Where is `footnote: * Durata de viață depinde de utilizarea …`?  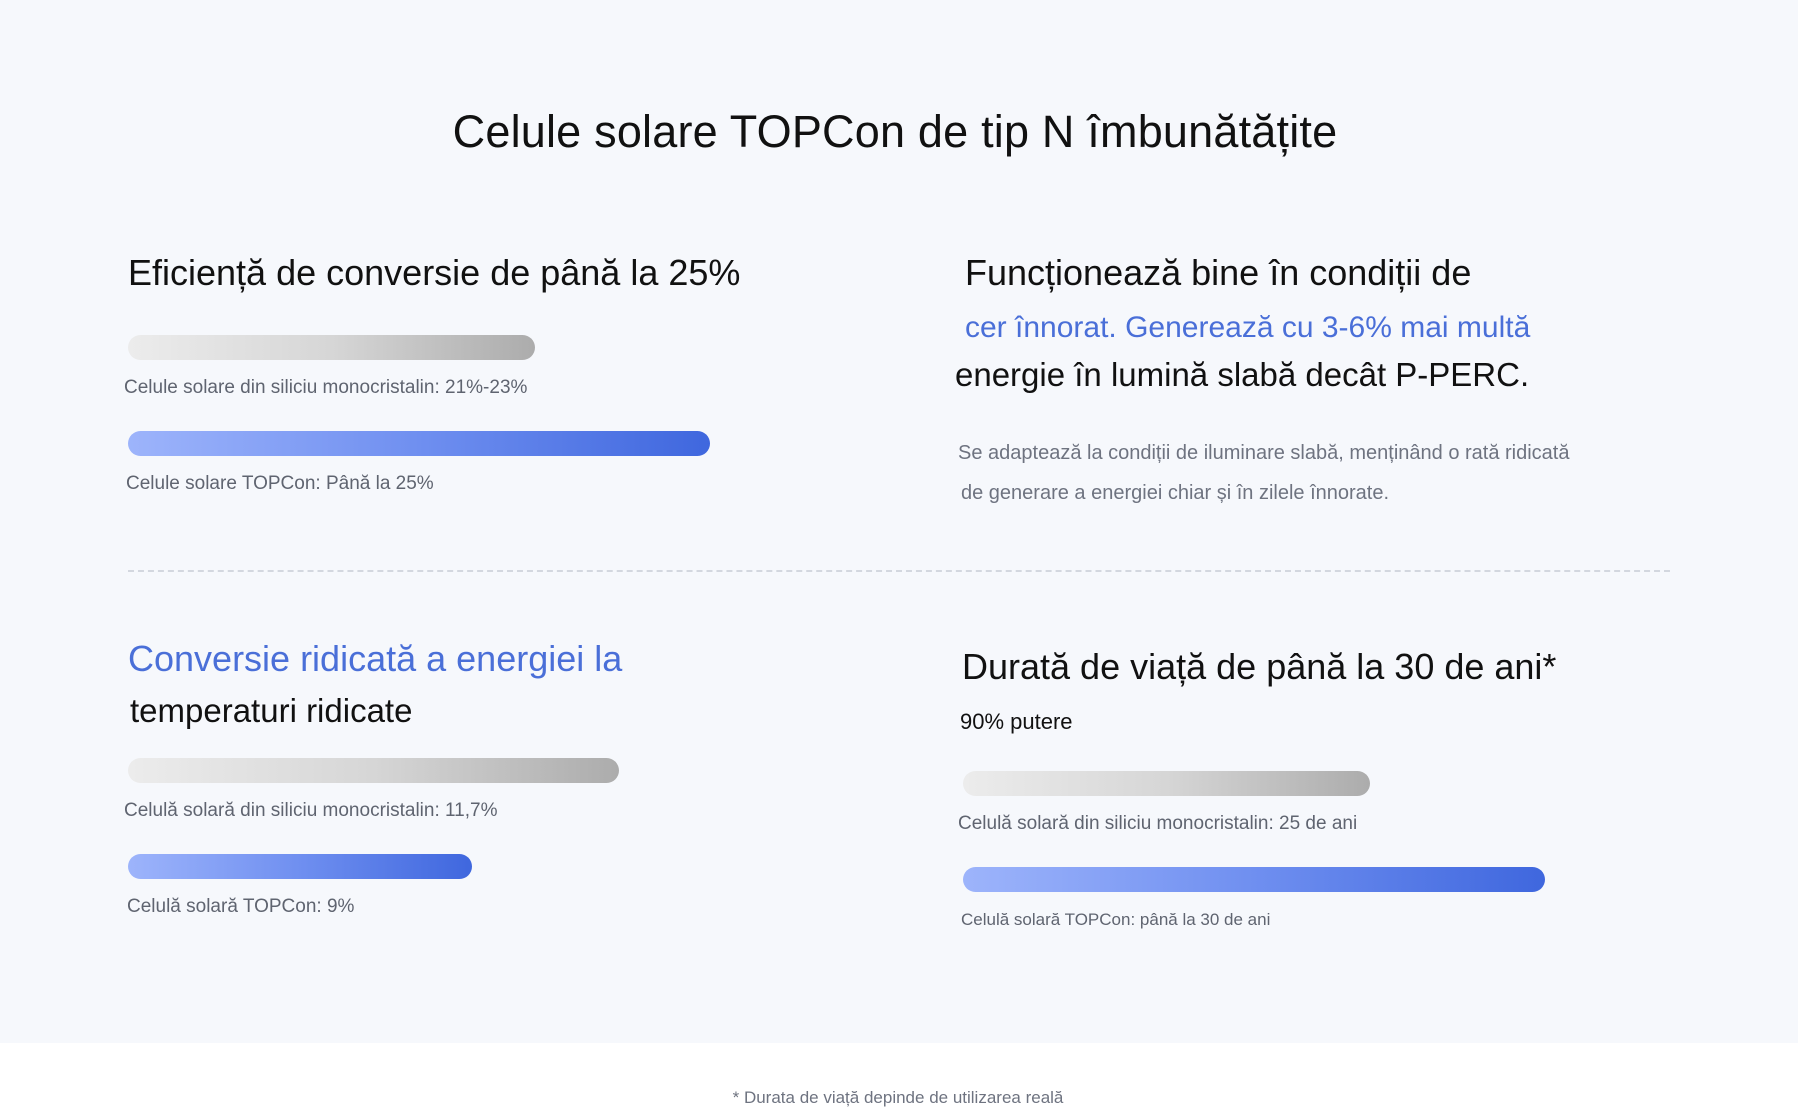
footnote: * Durata de viață depinde de utilizarea … is located at coordinates (898, 1097).